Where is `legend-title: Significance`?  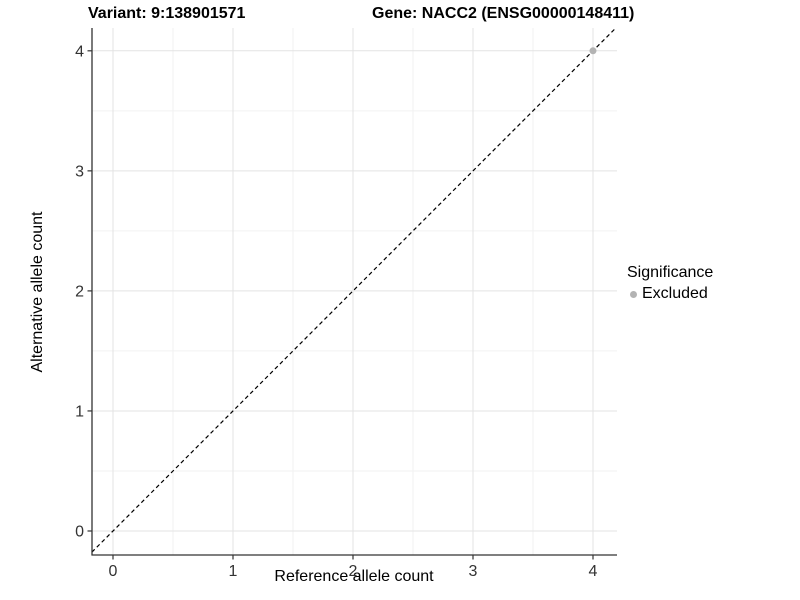
legend-title: Significance is located at coordinates (670, 272).